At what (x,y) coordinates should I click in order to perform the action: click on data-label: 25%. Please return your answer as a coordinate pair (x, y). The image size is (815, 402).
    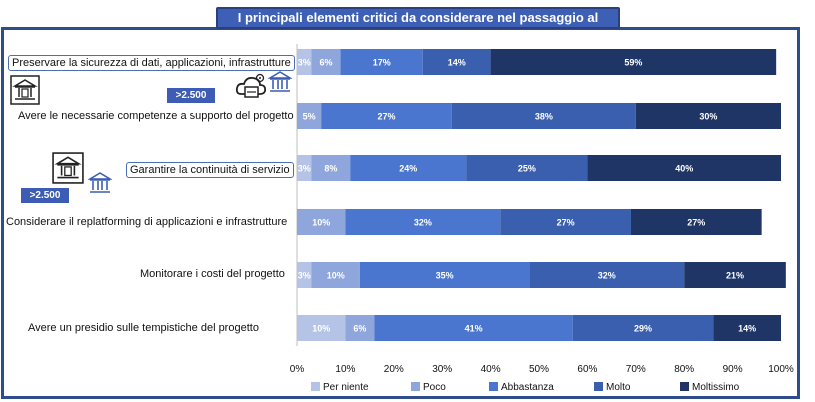
    Looking at the image, I should click on (527, 169).